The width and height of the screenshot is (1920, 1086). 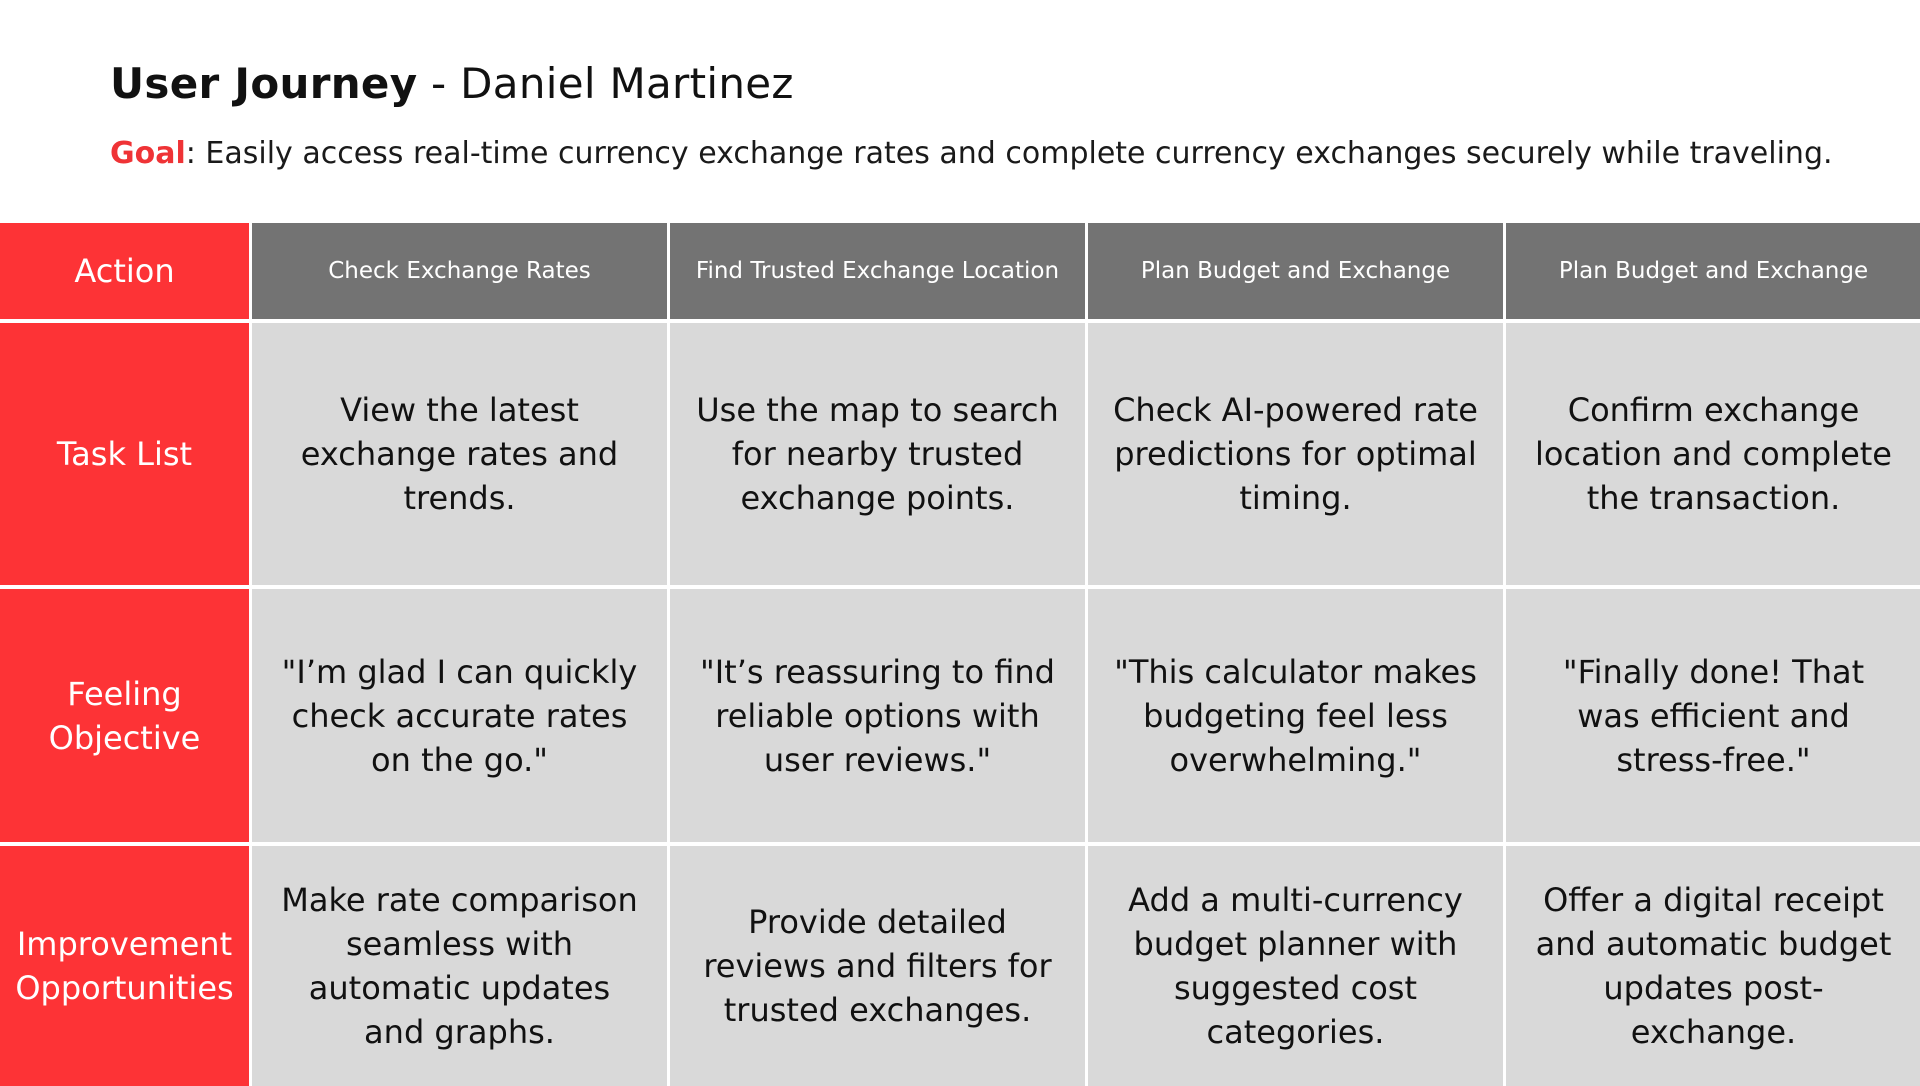 What do you see at coordinates (124, 271) in the screenshot?
I see `row-label-action: Action` at bounding box center [124, 271].